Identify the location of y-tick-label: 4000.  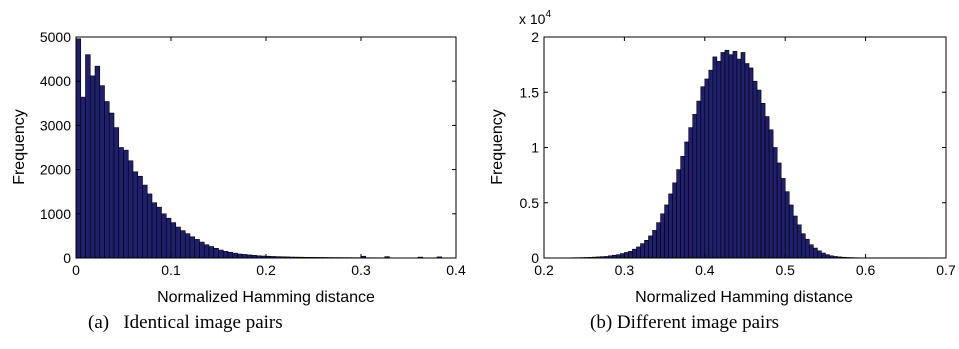
(55, 81).